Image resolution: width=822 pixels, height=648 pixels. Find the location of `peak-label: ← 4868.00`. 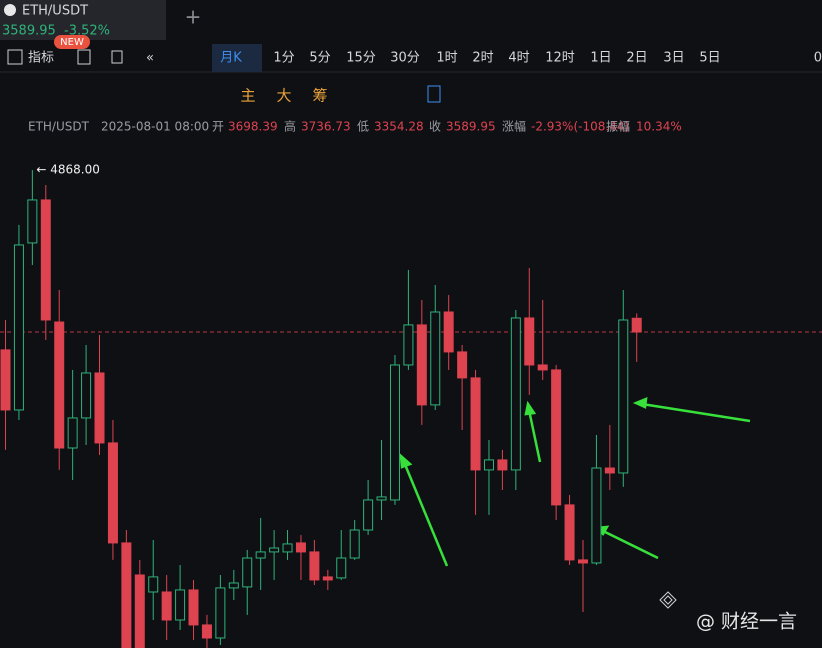

peak-label: ← 4868.00 is located at coordinates (68, 170).